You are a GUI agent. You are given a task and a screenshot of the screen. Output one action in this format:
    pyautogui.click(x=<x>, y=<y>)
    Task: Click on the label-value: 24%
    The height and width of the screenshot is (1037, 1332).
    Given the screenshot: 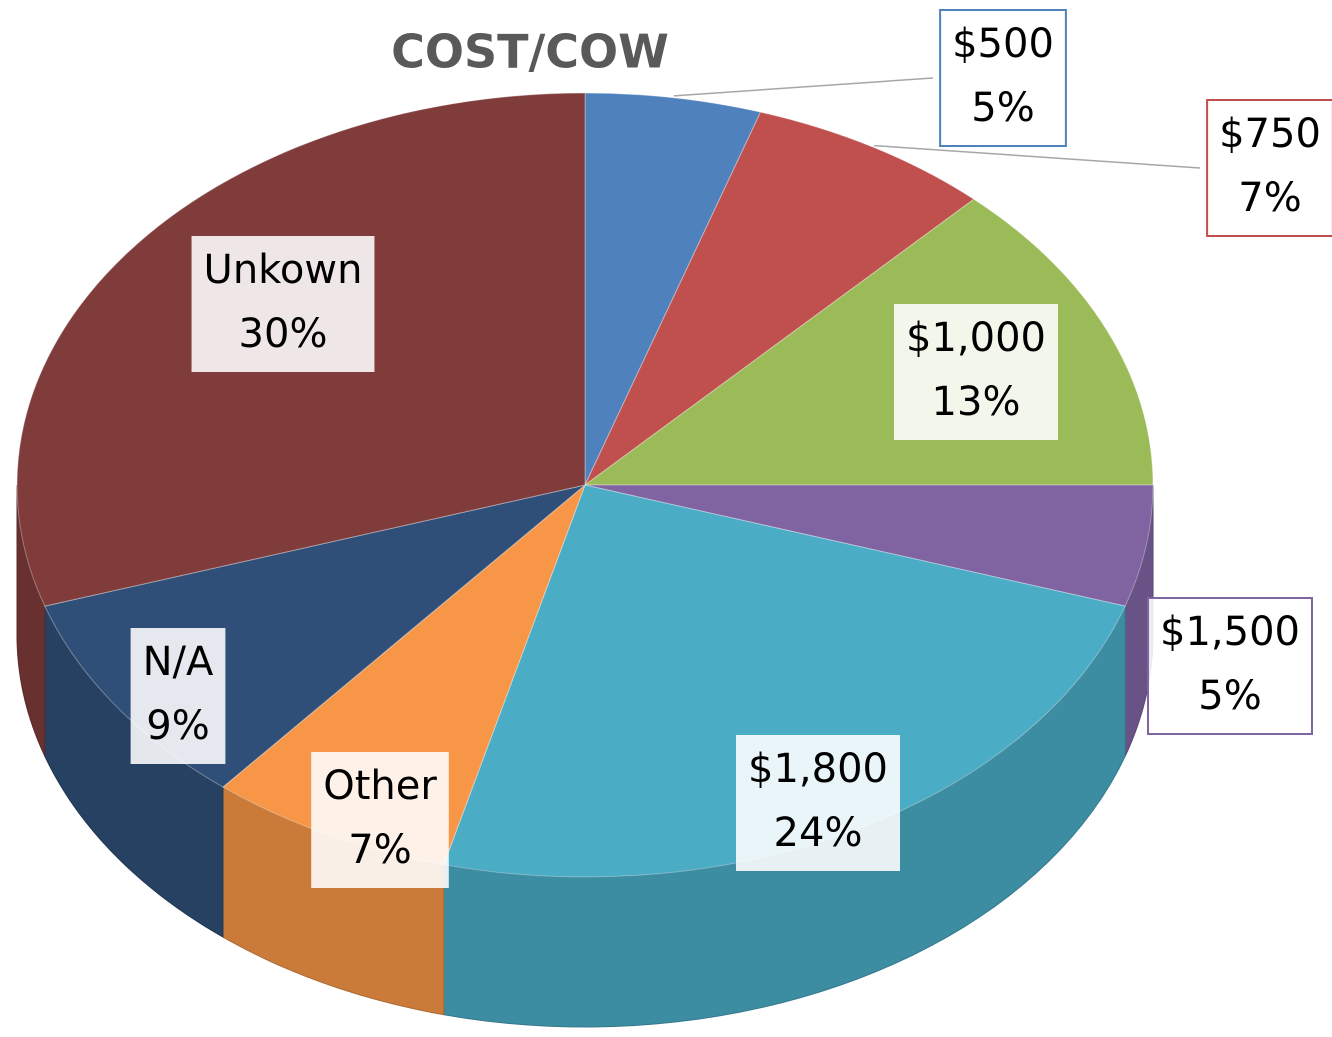 What is the action you would take?
    pyautogui.click(x=818, y=833)
    